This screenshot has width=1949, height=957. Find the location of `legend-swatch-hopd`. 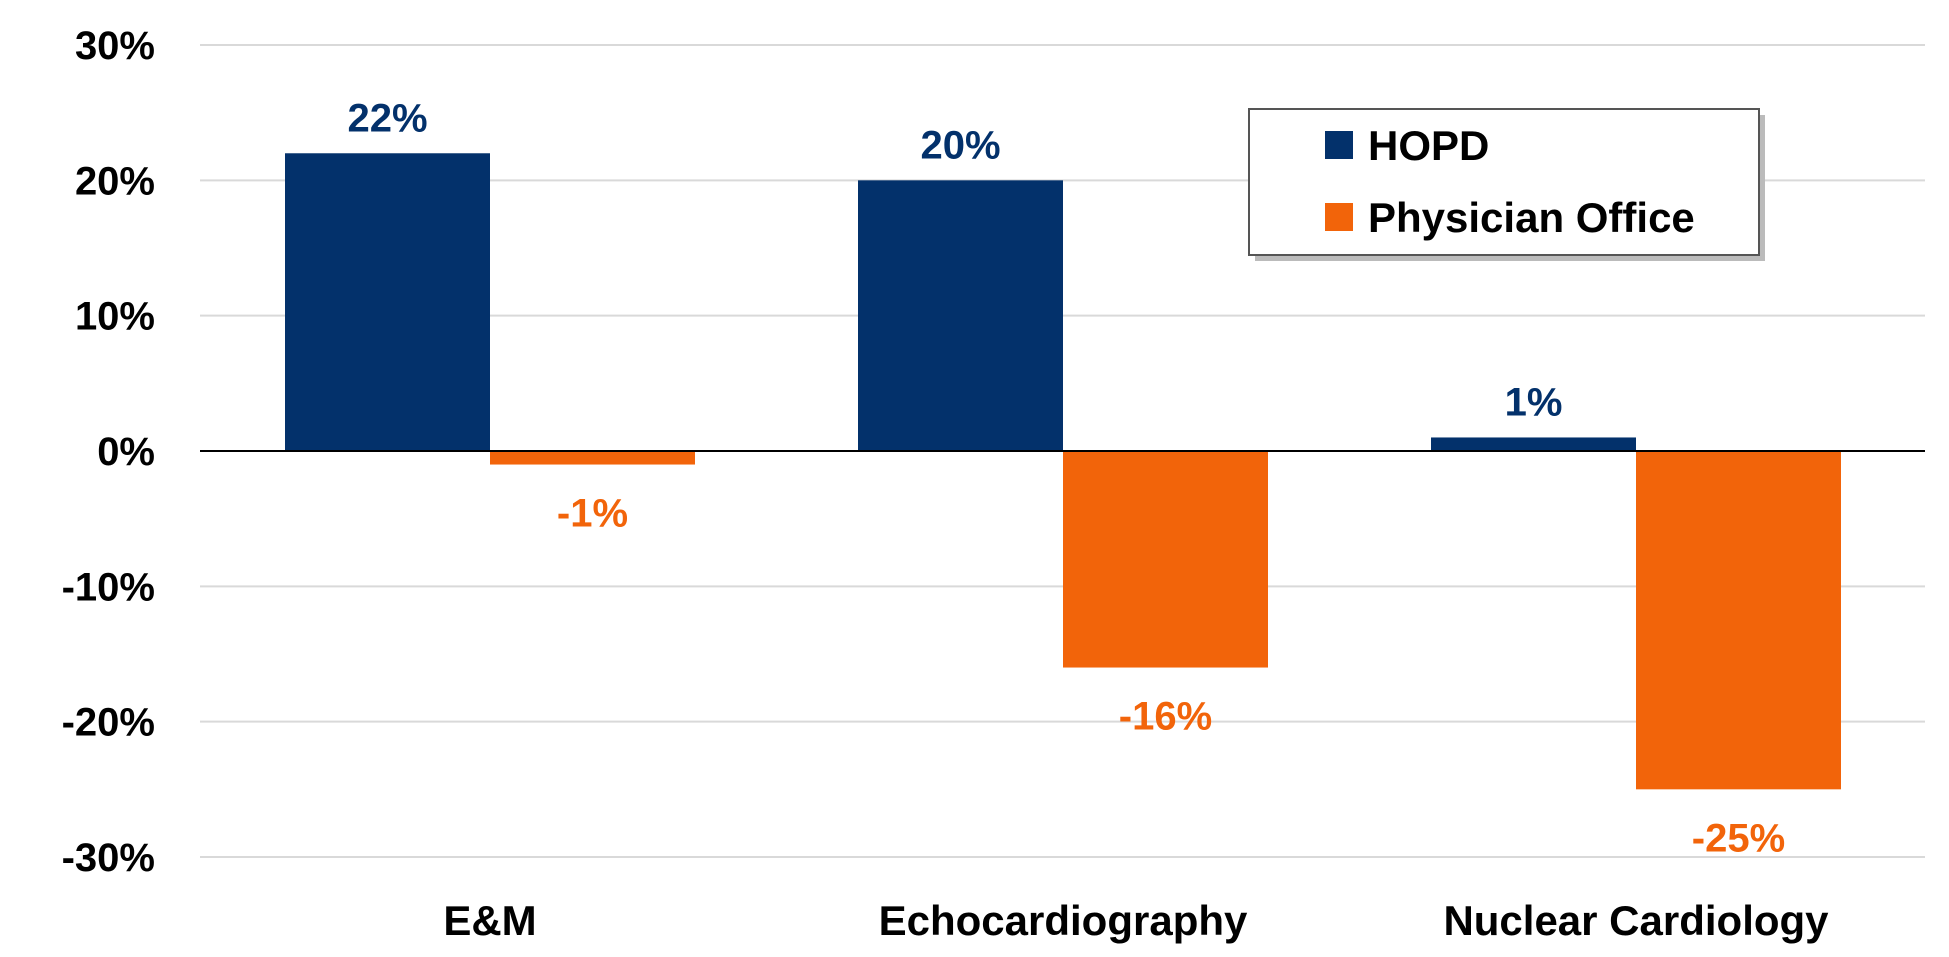

legend-swatch-hopd is located at coordinates (1339, 145).